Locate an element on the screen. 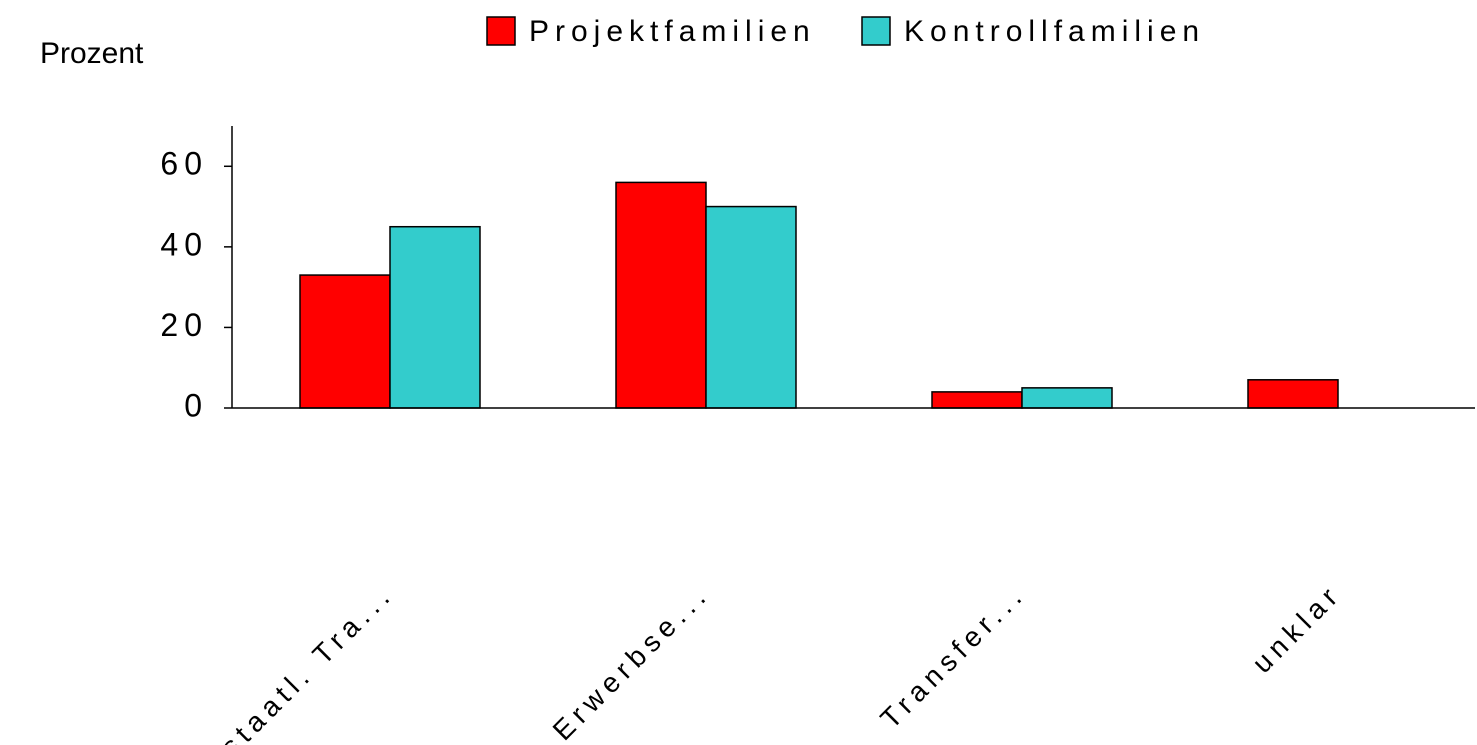  x-tick-label: unklar is located at coordinates (1296, 628).